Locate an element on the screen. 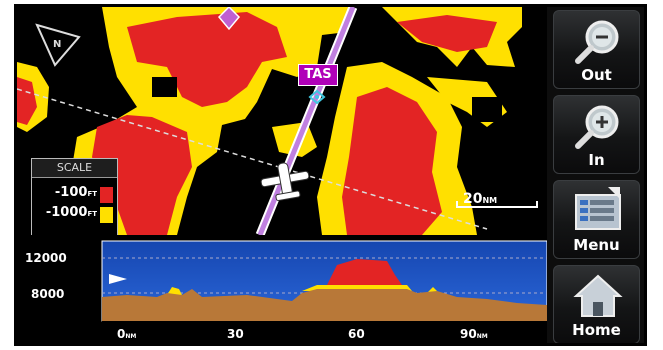 This screenshot has height=350, width=663. zoom-out-button: Out is located at coordinates (596, 49).